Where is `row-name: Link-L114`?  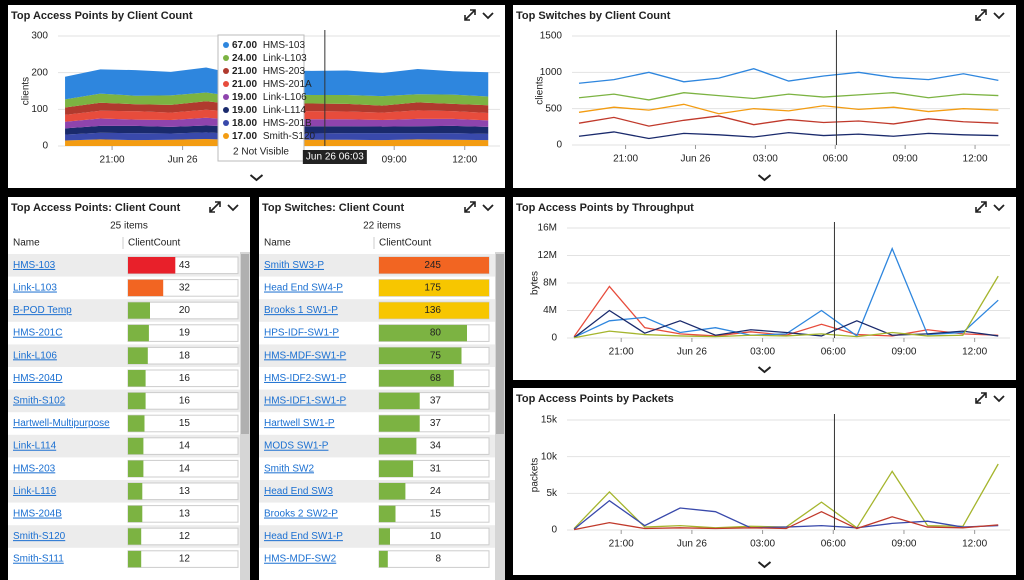 row-name: Link-L114 is located at coordinates (35, 446).